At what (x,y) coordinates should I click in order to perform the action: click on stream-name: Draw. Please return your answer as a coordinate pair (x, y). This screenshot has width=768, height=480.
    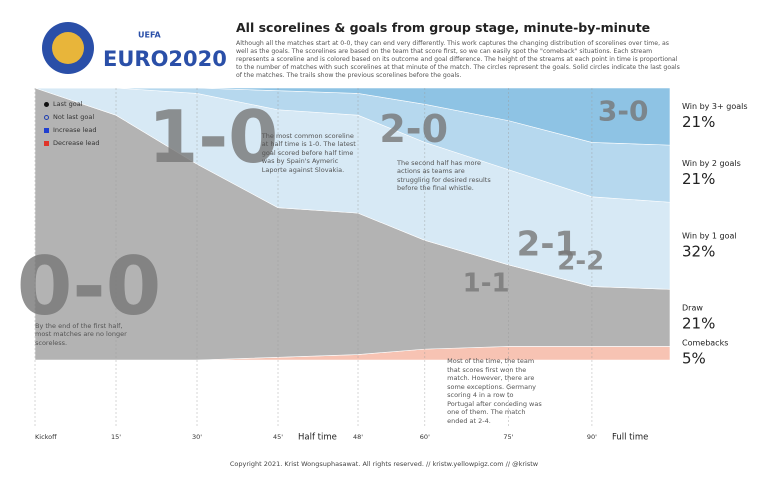
    Looking at the image, I should click on (692, 307).